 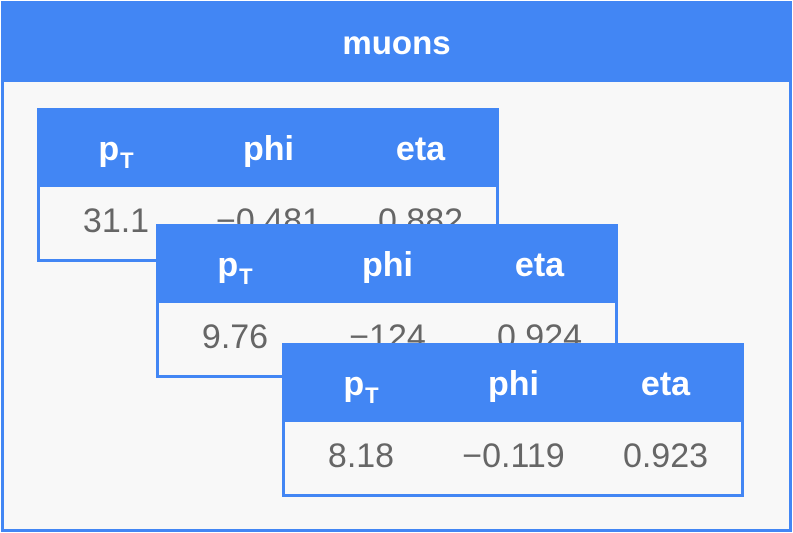 What do you see at coordinates (235, 336) in the screenshot?
I see `value-pt: 9.76` at bounding box center [235, 336].